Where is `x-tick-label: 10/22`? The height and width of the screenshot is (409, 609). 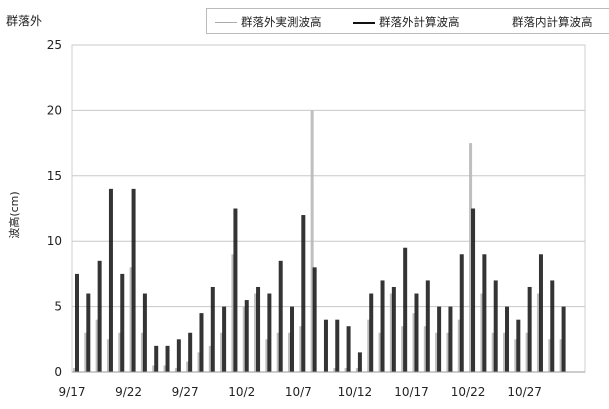
x-tick-label: 10/22 is located at coordinates (468, 392).